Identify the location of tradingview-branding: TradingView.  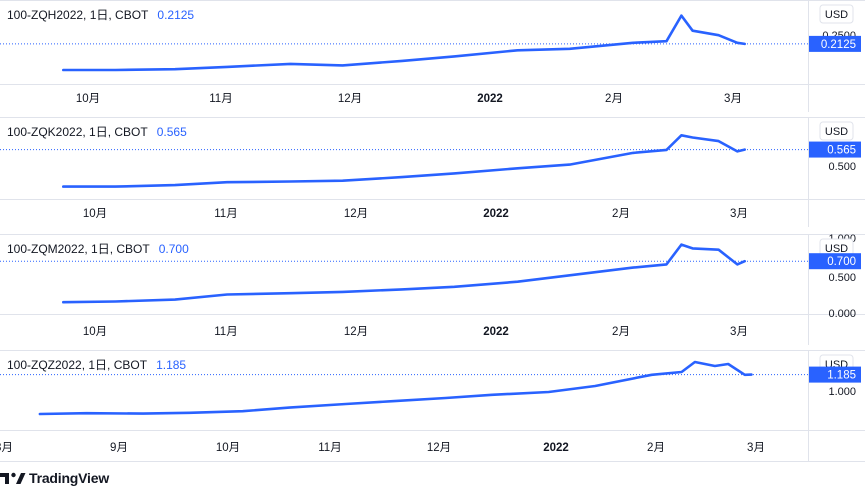
(100, 477).